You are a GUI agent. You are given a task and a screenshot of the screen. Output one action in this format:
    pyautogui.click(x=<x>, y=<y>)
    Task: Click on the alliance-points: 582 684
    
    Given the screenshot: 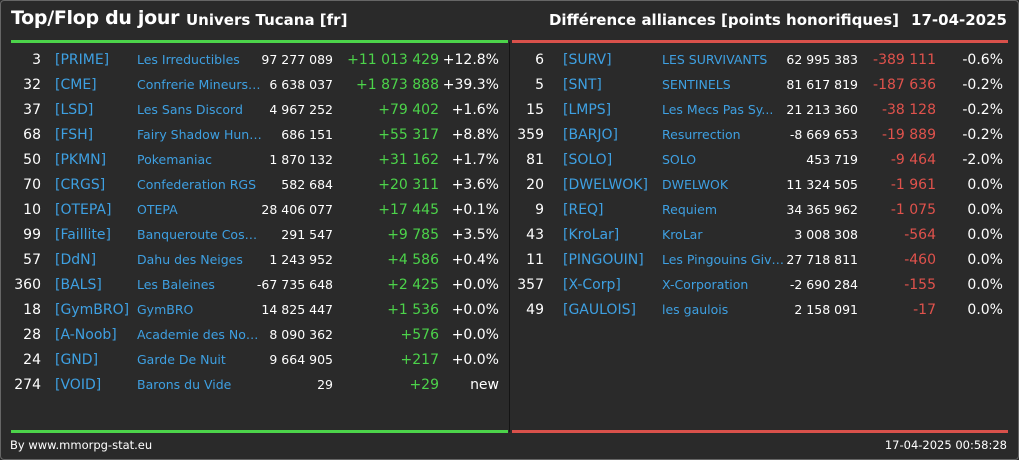 What is the action you would take?
    pyautogui.click(x=307, y=184)
    